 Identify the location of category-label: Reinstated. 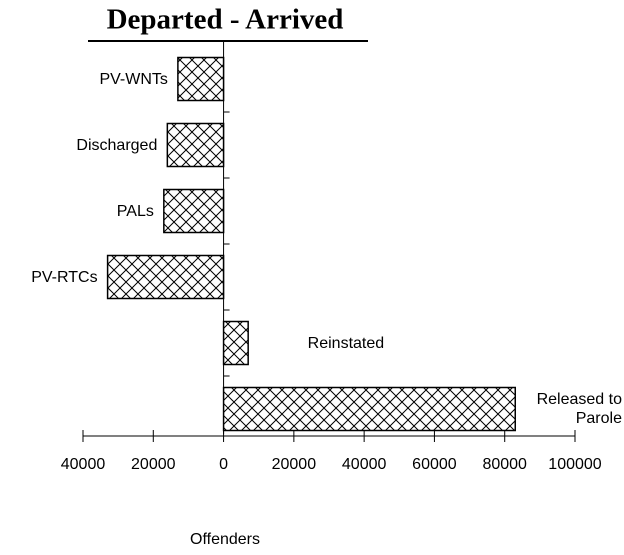
(346, 343).